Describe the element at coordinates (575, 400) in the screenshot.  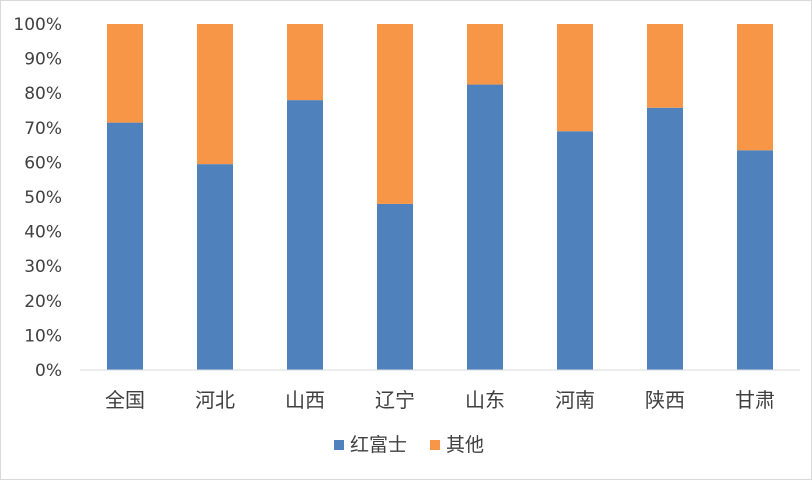
I see `x-tick-label: 河南` at that location.